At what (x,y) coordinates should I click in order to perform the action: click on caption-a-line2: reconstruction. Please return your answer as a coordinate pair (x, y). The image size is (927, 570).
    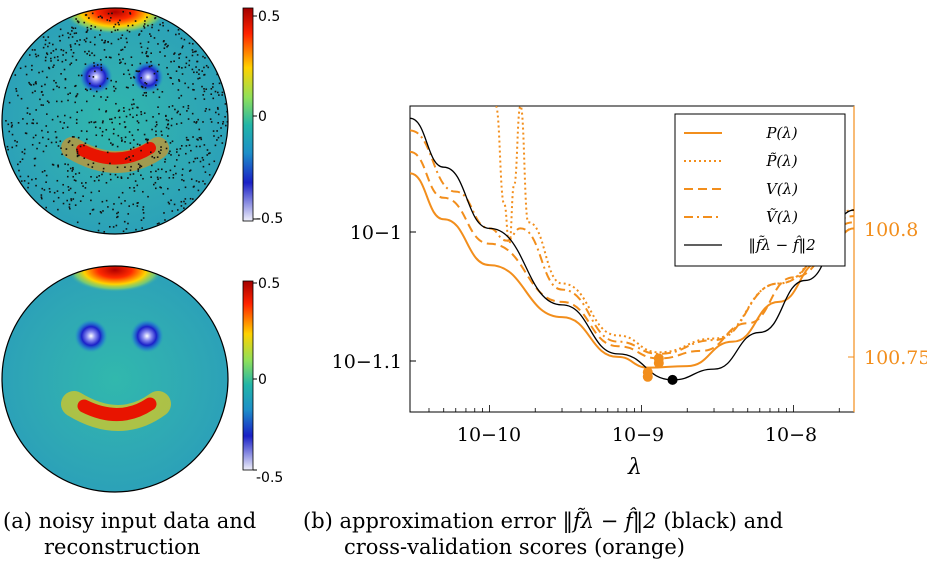
    Looking at the image, I should click on (122, 547).